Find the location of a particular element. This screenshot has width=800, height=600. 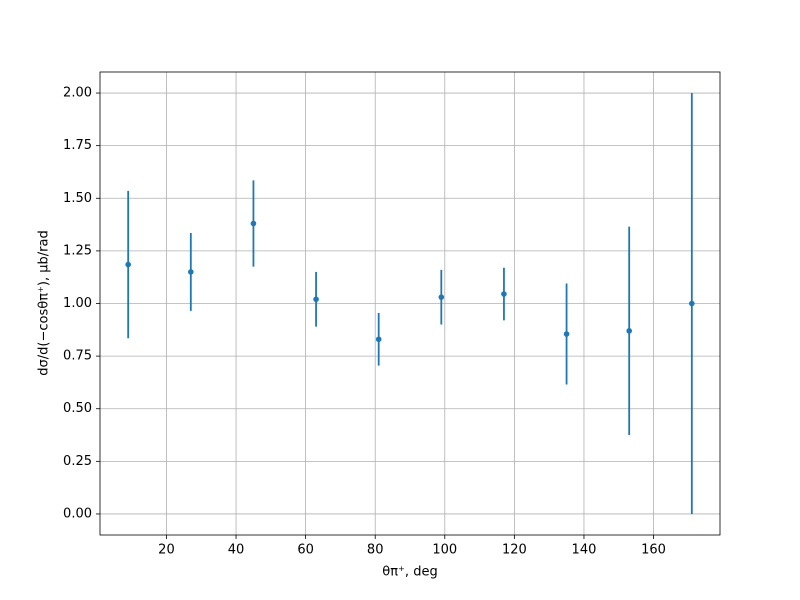

x-tick-label: 80 is located at coordinates (375, 550).